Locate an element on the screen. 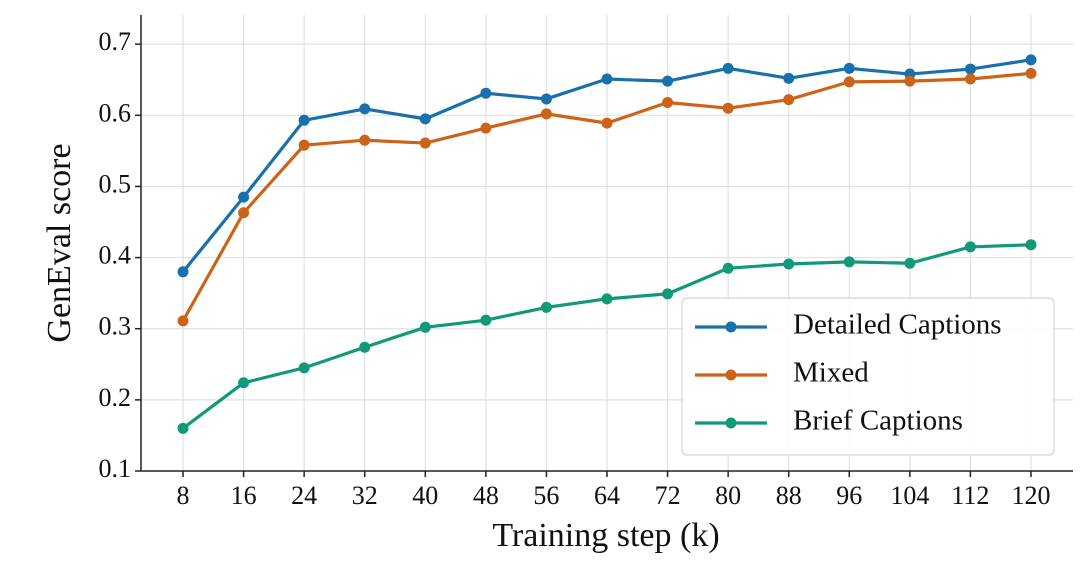 This screenshot has width=1092, height=576. x-tick-label: 64 is located at coordinates (607, 495).